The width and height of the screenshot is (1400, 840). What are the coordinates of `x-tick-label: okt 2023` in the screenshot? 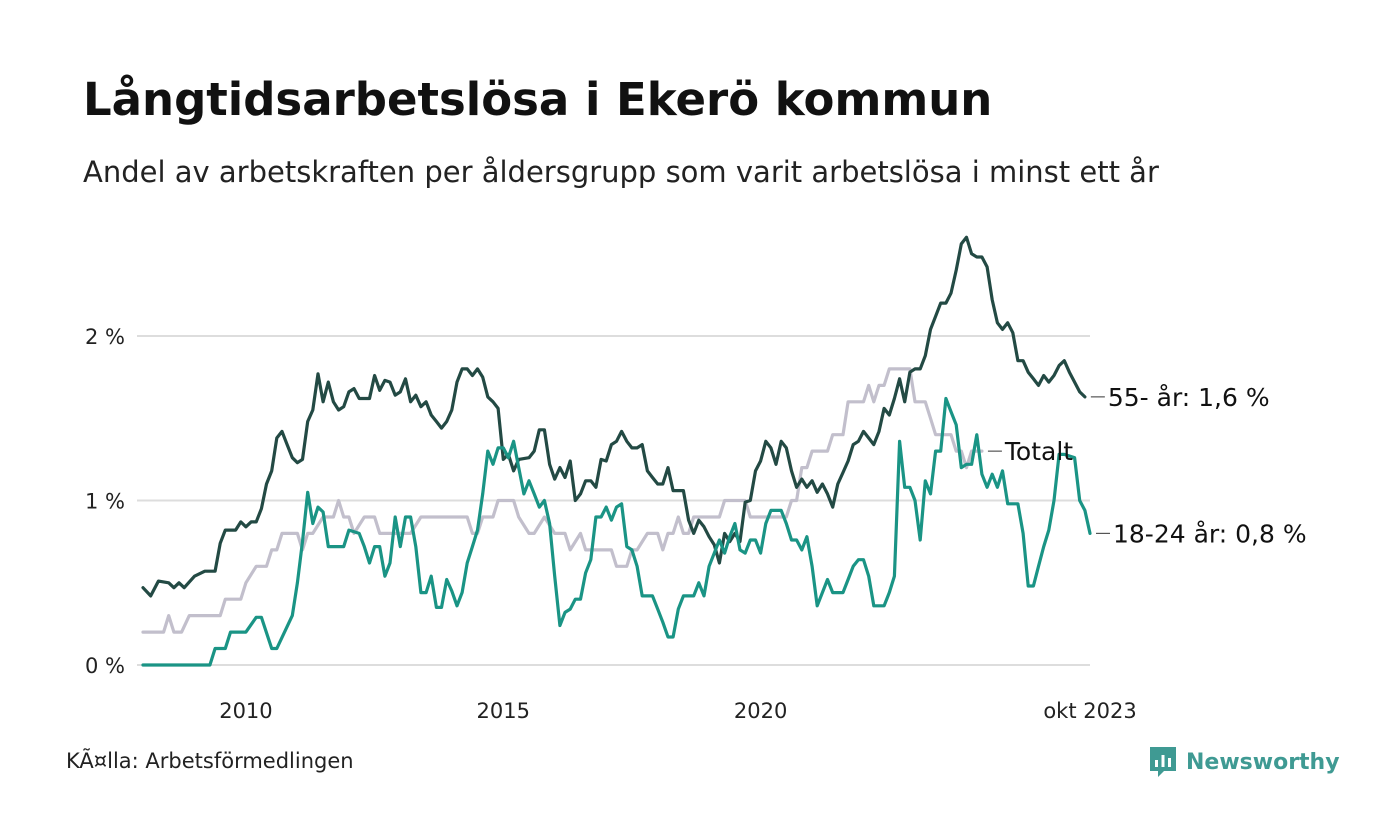 It's located at (1089, 711).